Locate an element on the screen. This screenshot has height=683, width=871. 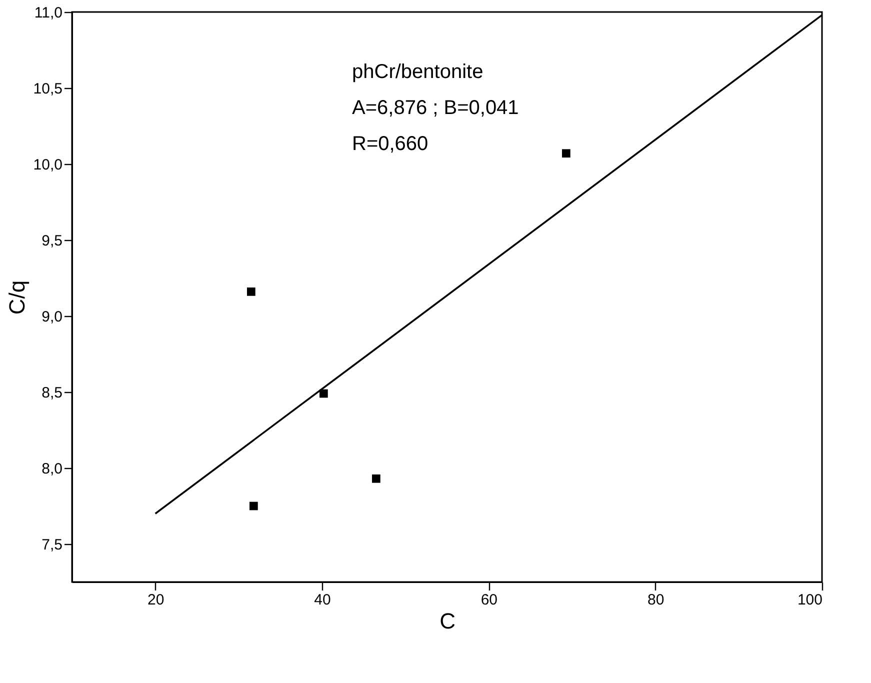
x-tick-label: 20 is located at coordinates (155, 600).